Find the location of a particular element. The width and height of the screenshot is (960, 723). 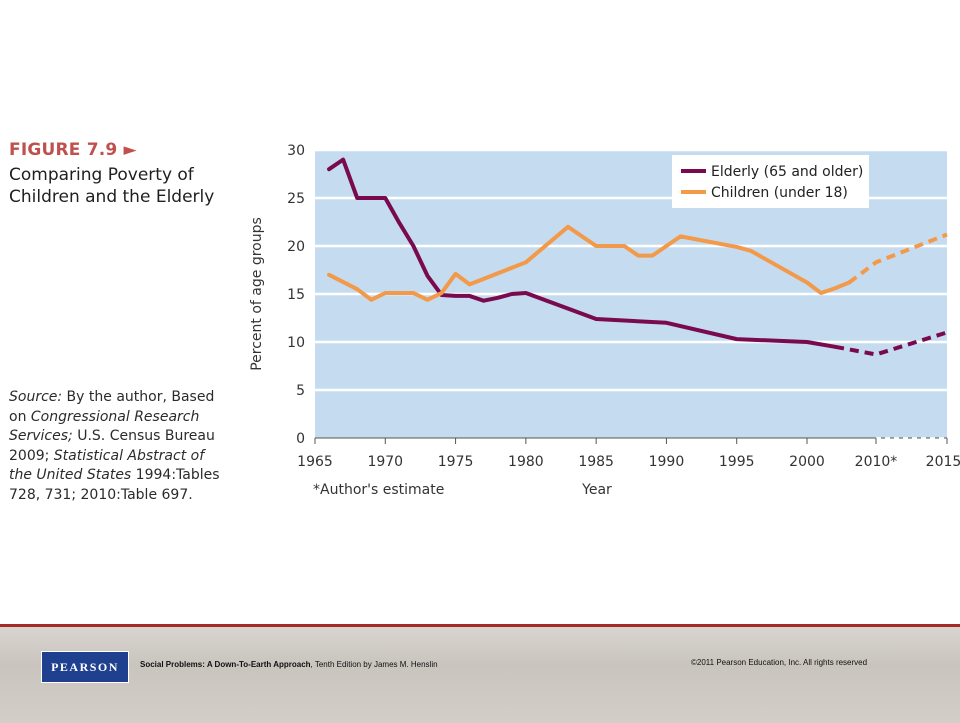

pearson-logo: PEARSON is located at coordinates (85, 667).